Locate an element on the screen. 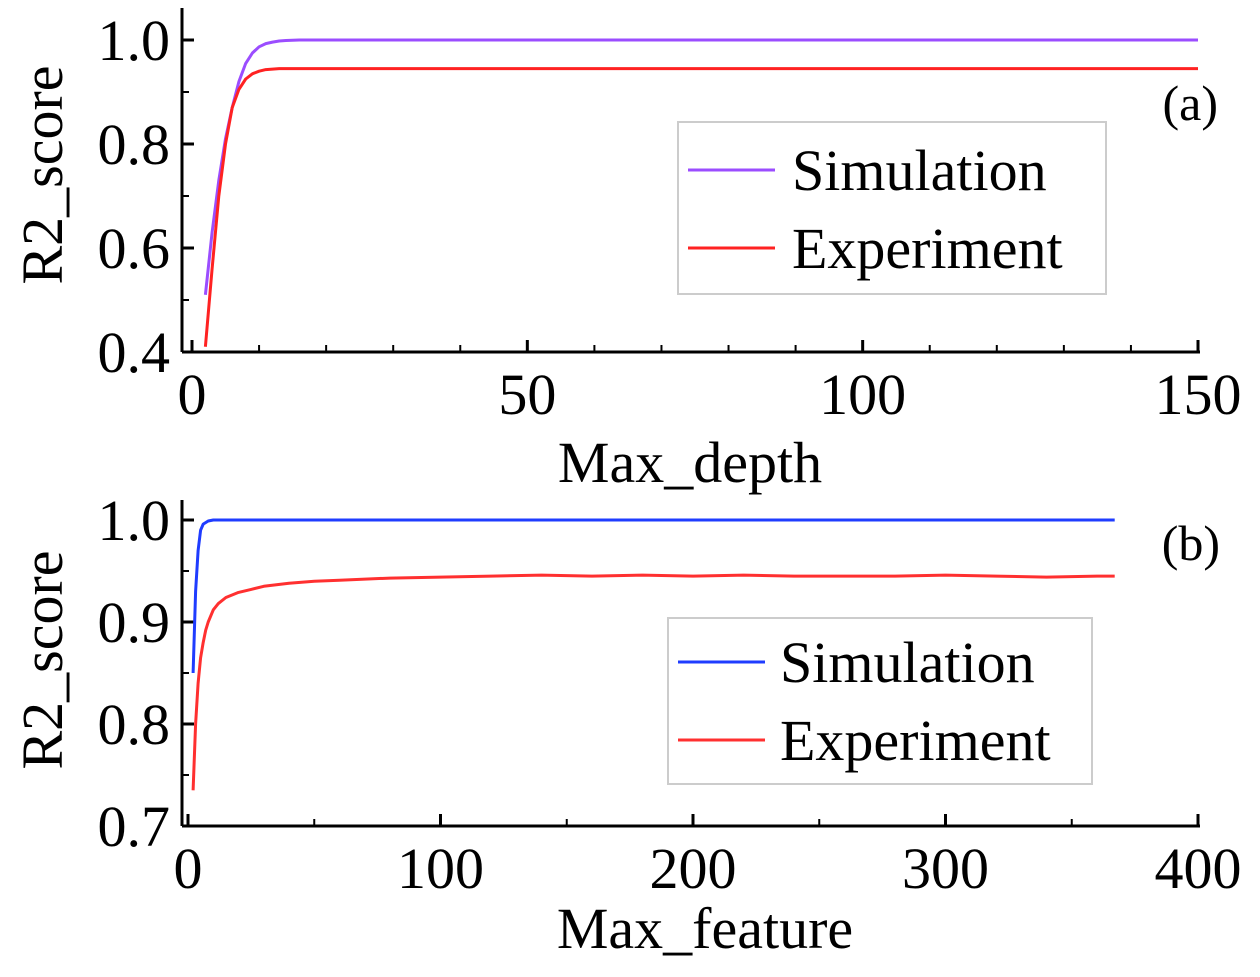 This screenshot has height=977, width=1260. panel-b-ytick-label: 1.0 is located at coordinates (134, 520).